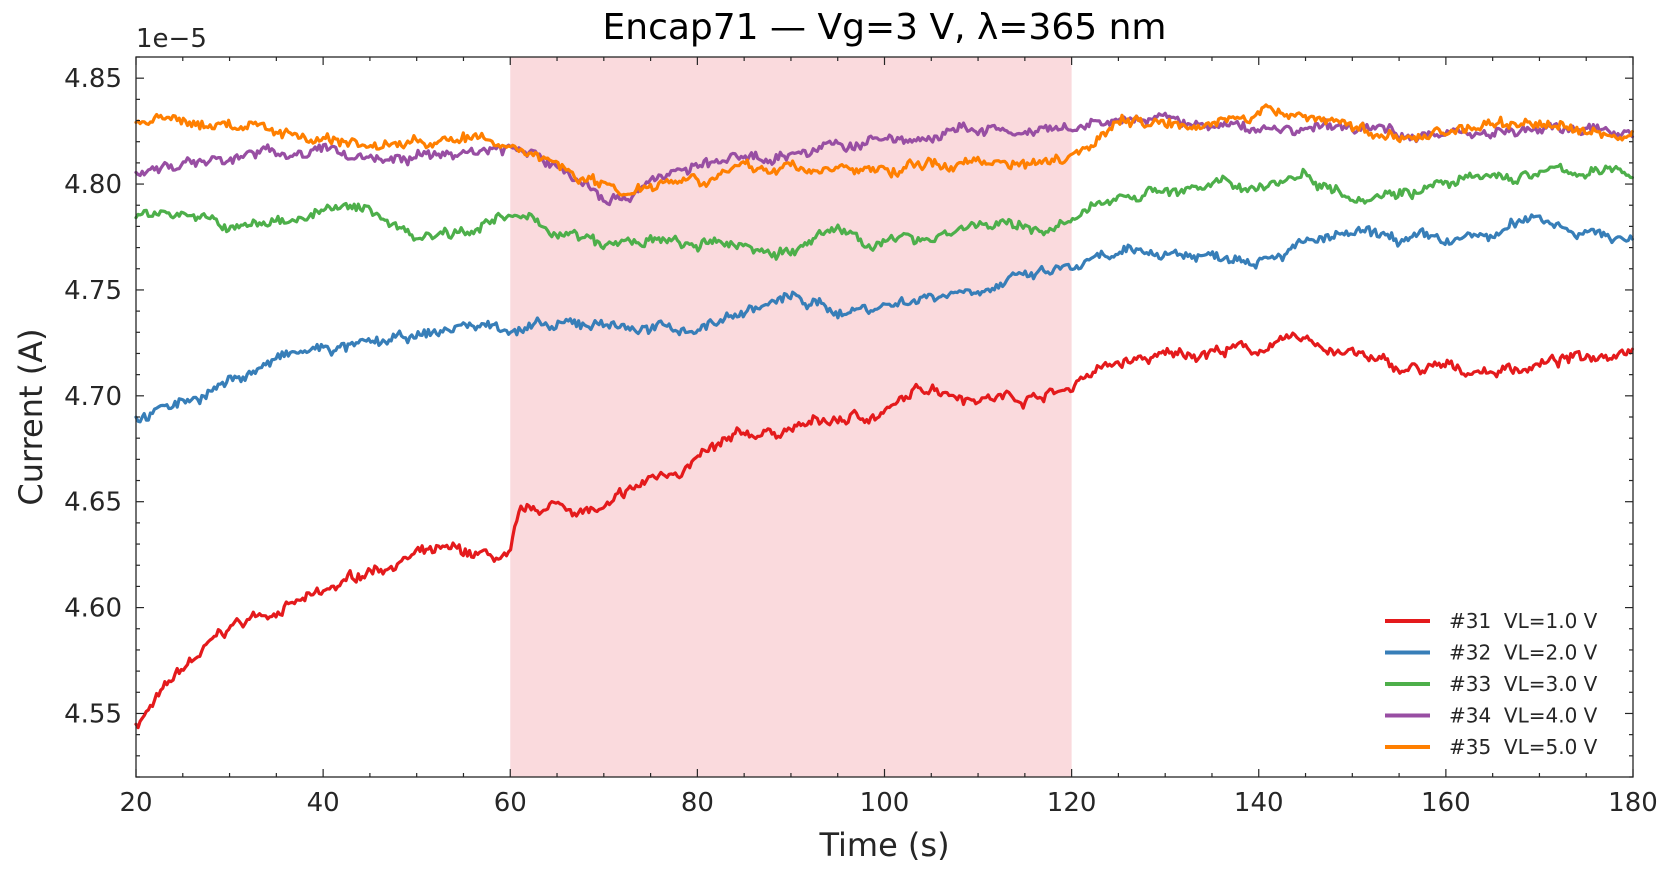 This screenshot has width=1668, height=870. What do you see at coordinates (1523, 684) in the screenshot?
I see `legend-label-3: #33 VL=3.0 V` at bounding box center [1523, 684].